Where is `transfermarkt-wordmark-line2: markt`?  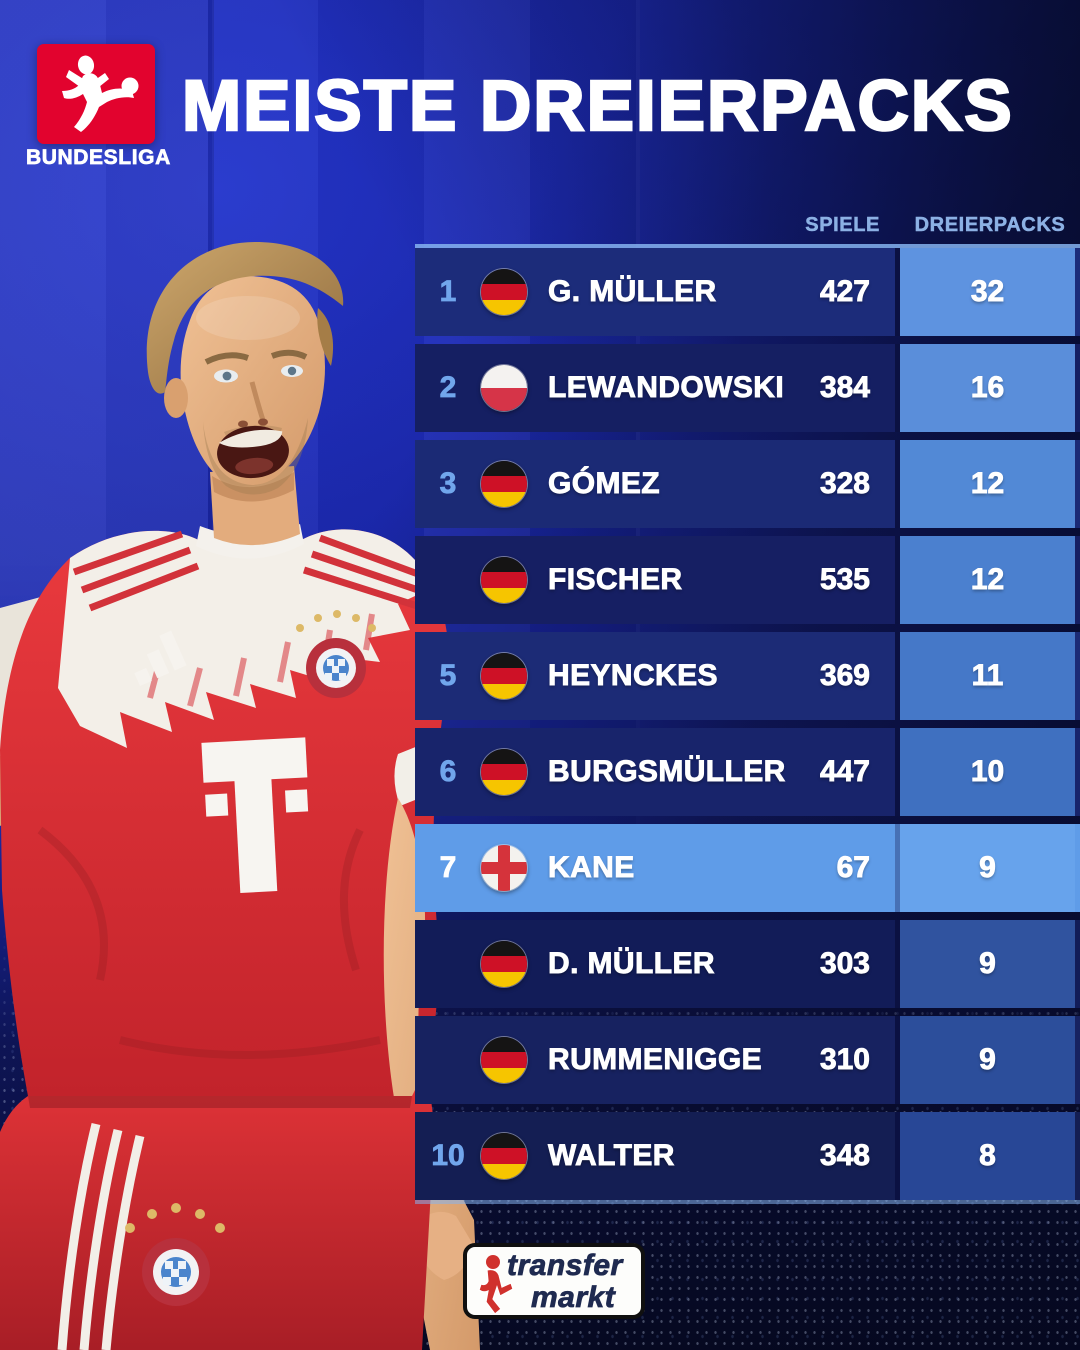
transfermarkt-wordmark-line2: markt is located at coordinates (573, 1298).